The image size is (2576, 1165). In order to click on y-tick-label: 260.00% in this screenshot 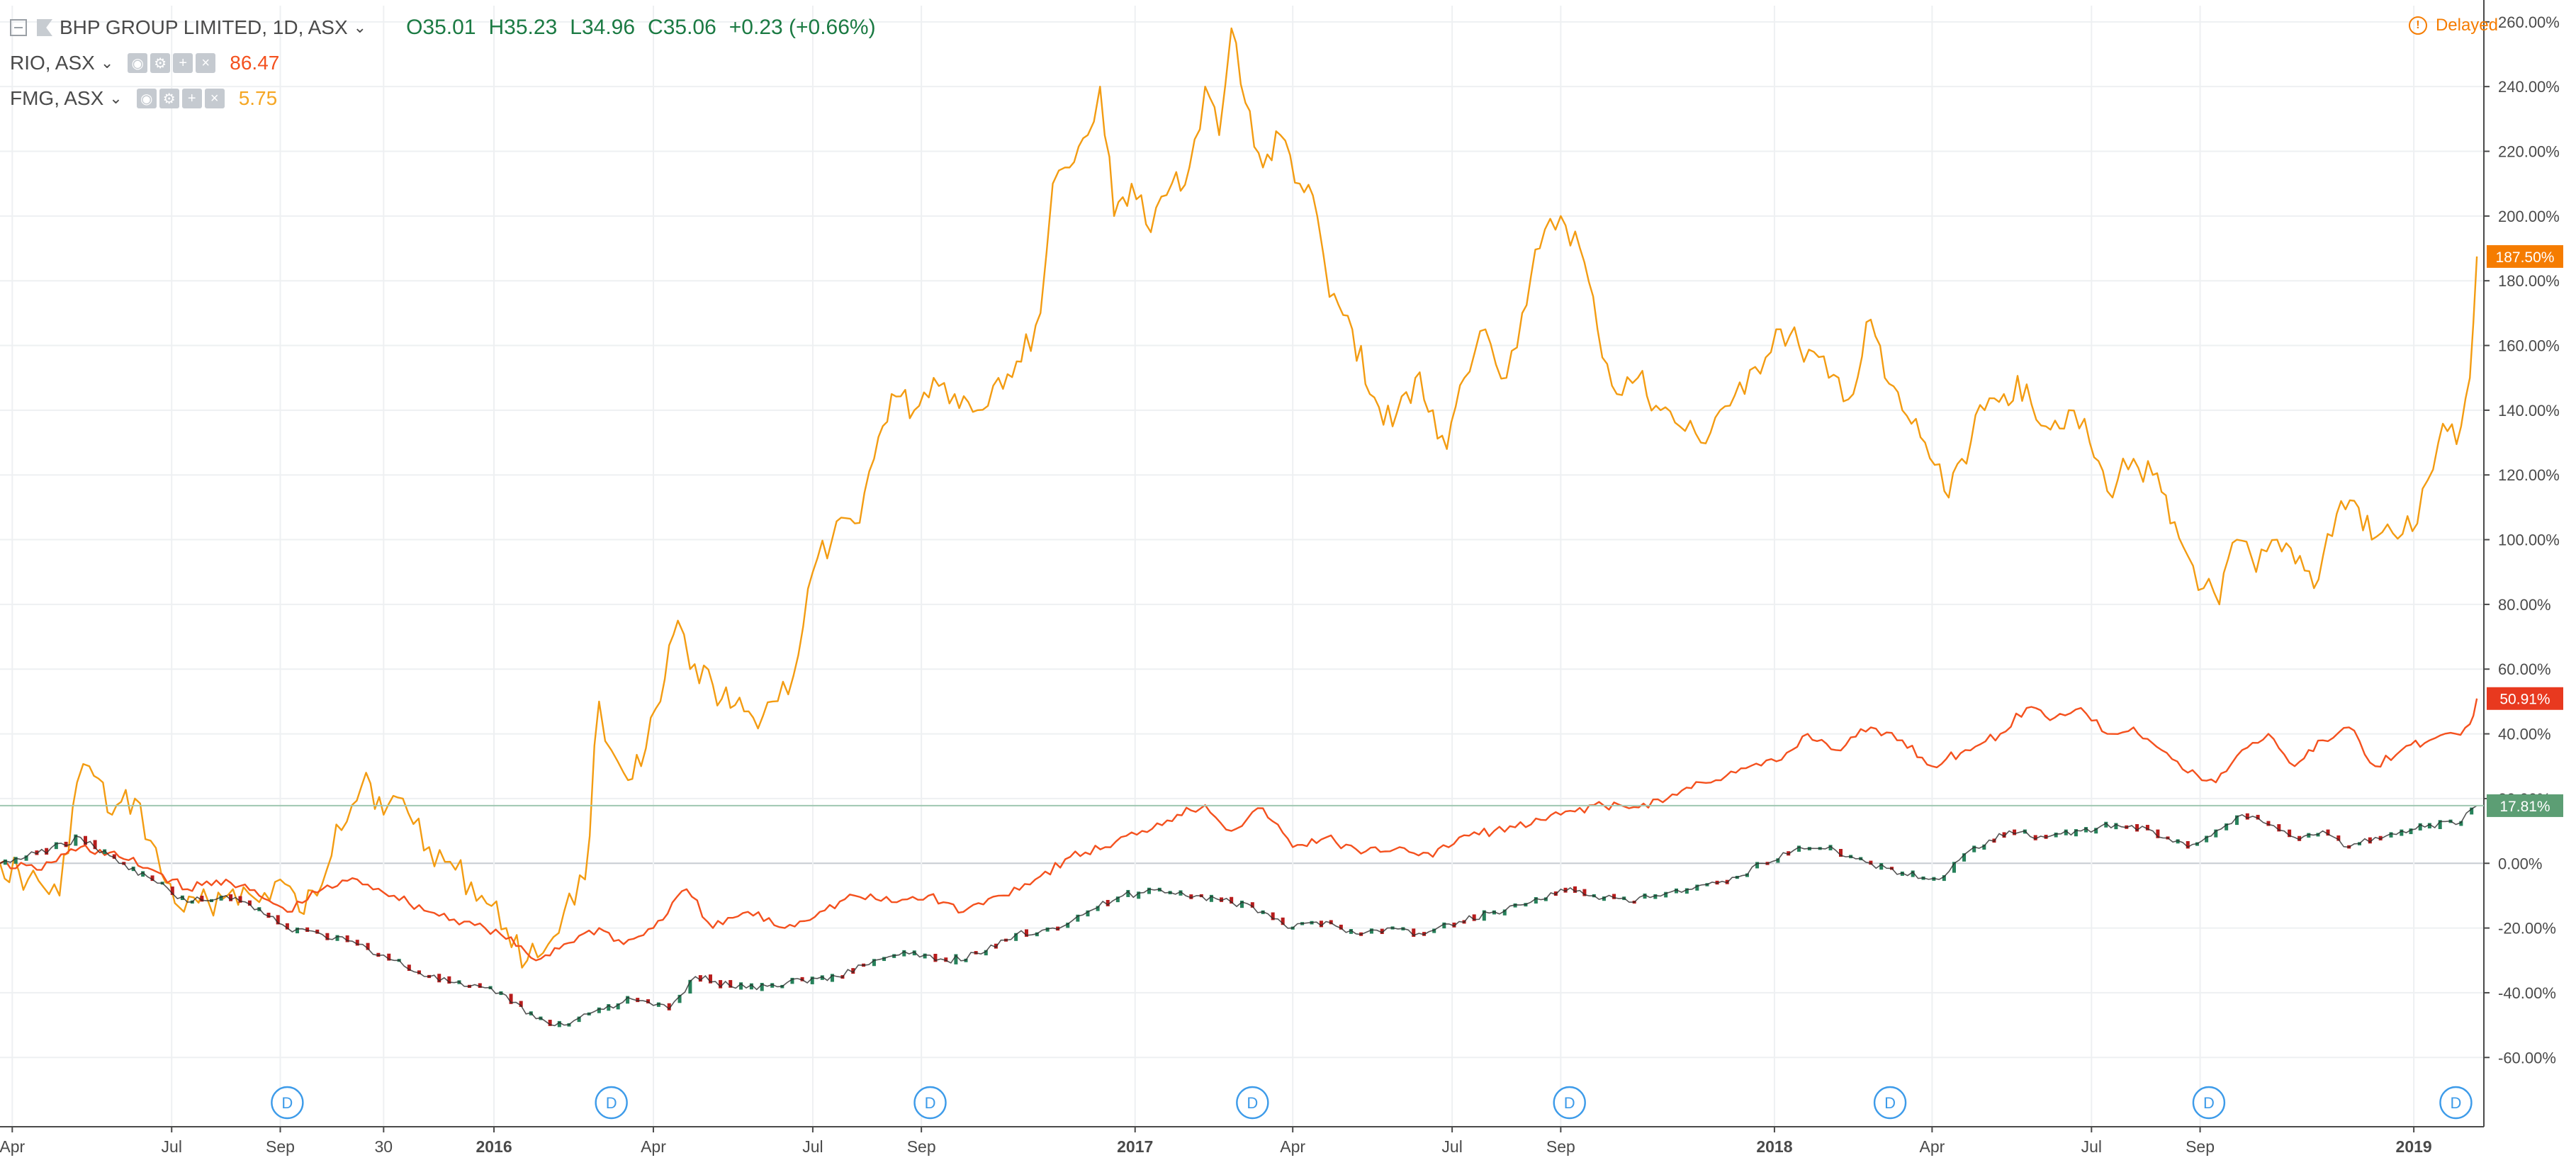, I will do `click(2529, 22)`.